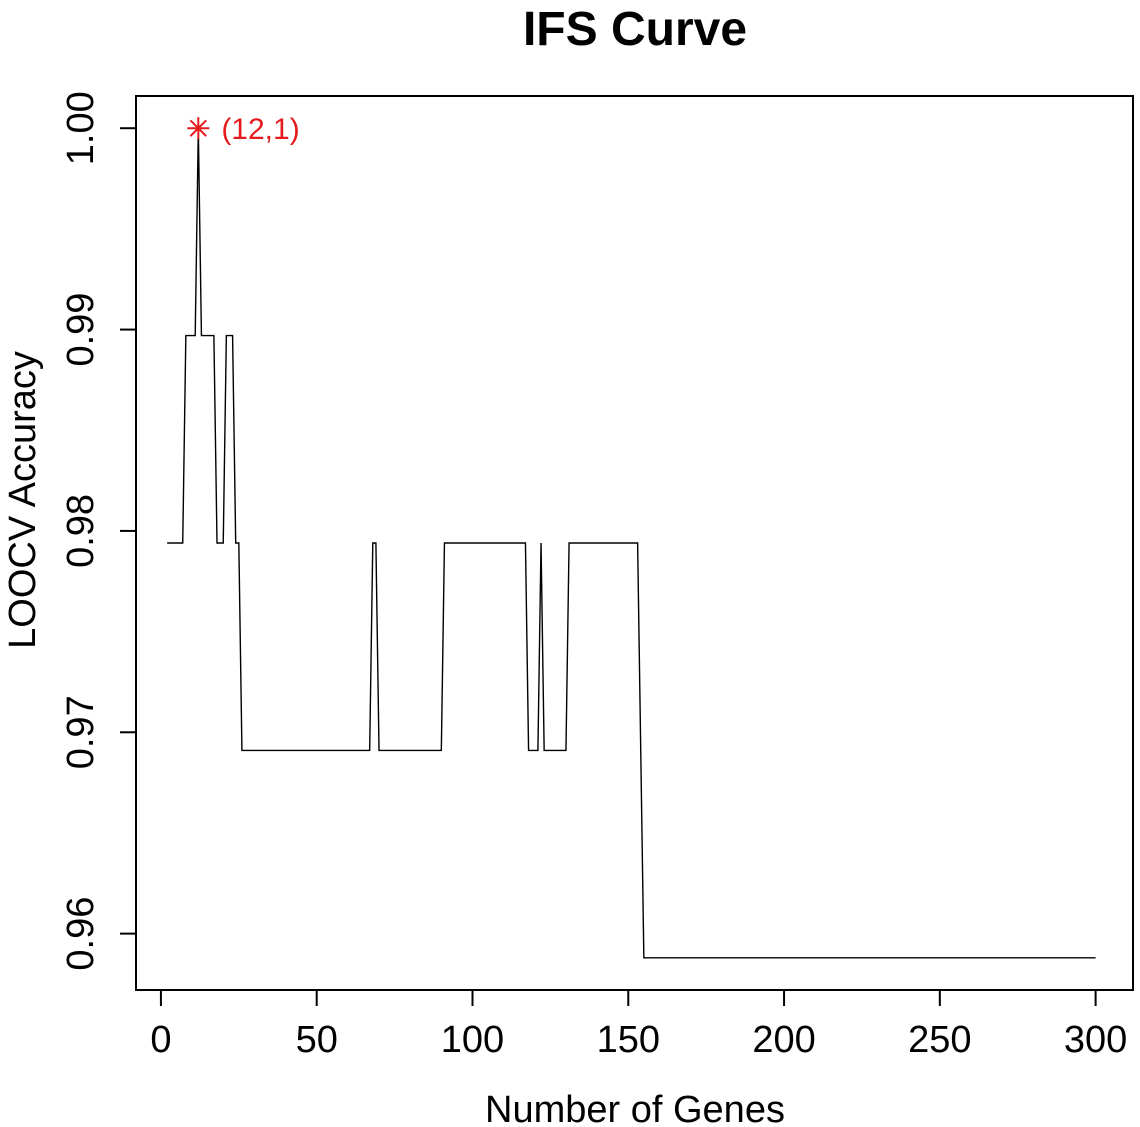  Describe the element at coordinates (23, 500) in the screenshot. I see `y-axis-label: LOOCV Accuracy` at that location.